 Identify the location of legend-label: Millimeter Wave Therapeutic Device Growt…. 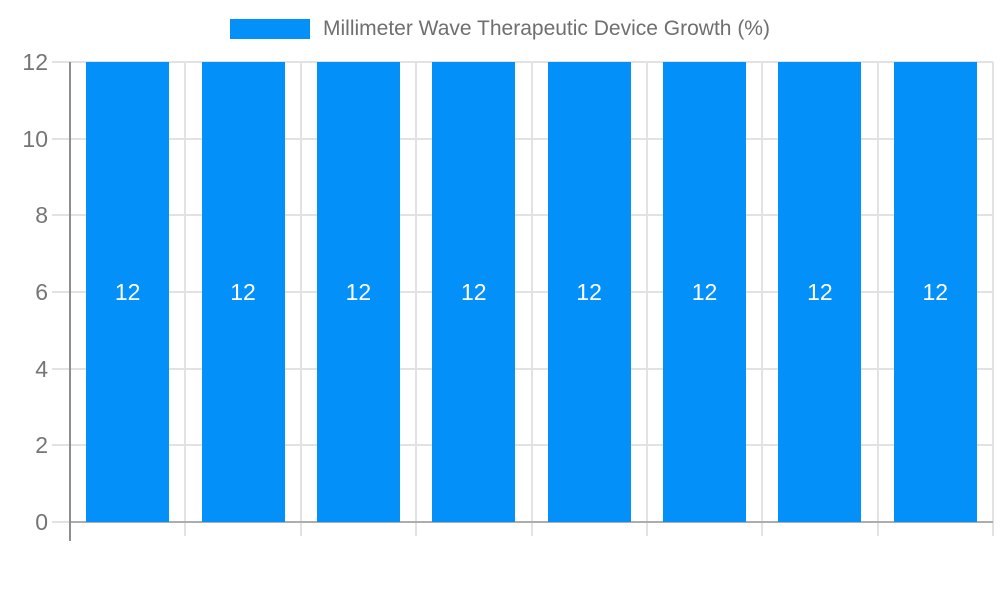
(546, 28).